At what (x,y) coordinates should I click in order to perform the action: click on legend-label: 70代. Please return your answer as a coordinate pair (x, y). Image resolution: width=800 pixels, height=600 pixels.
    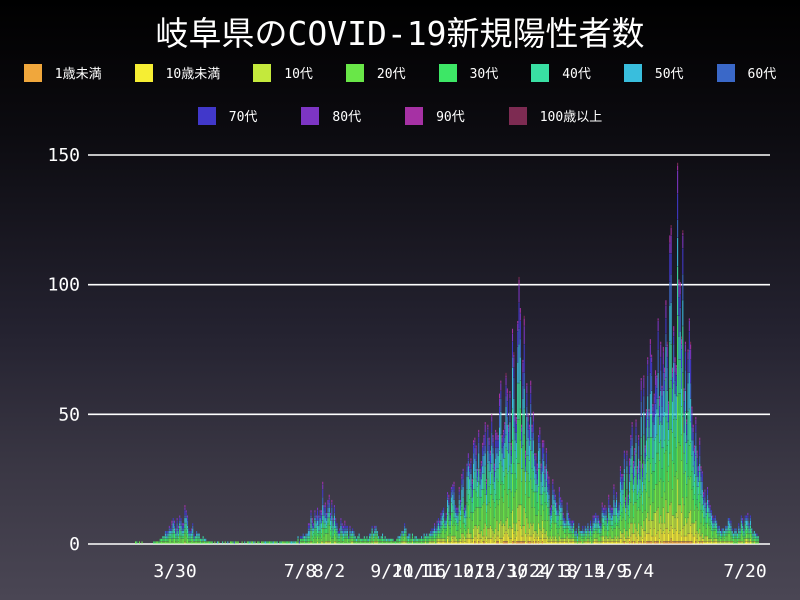
    Looking at the image, I should click on (243, 117).